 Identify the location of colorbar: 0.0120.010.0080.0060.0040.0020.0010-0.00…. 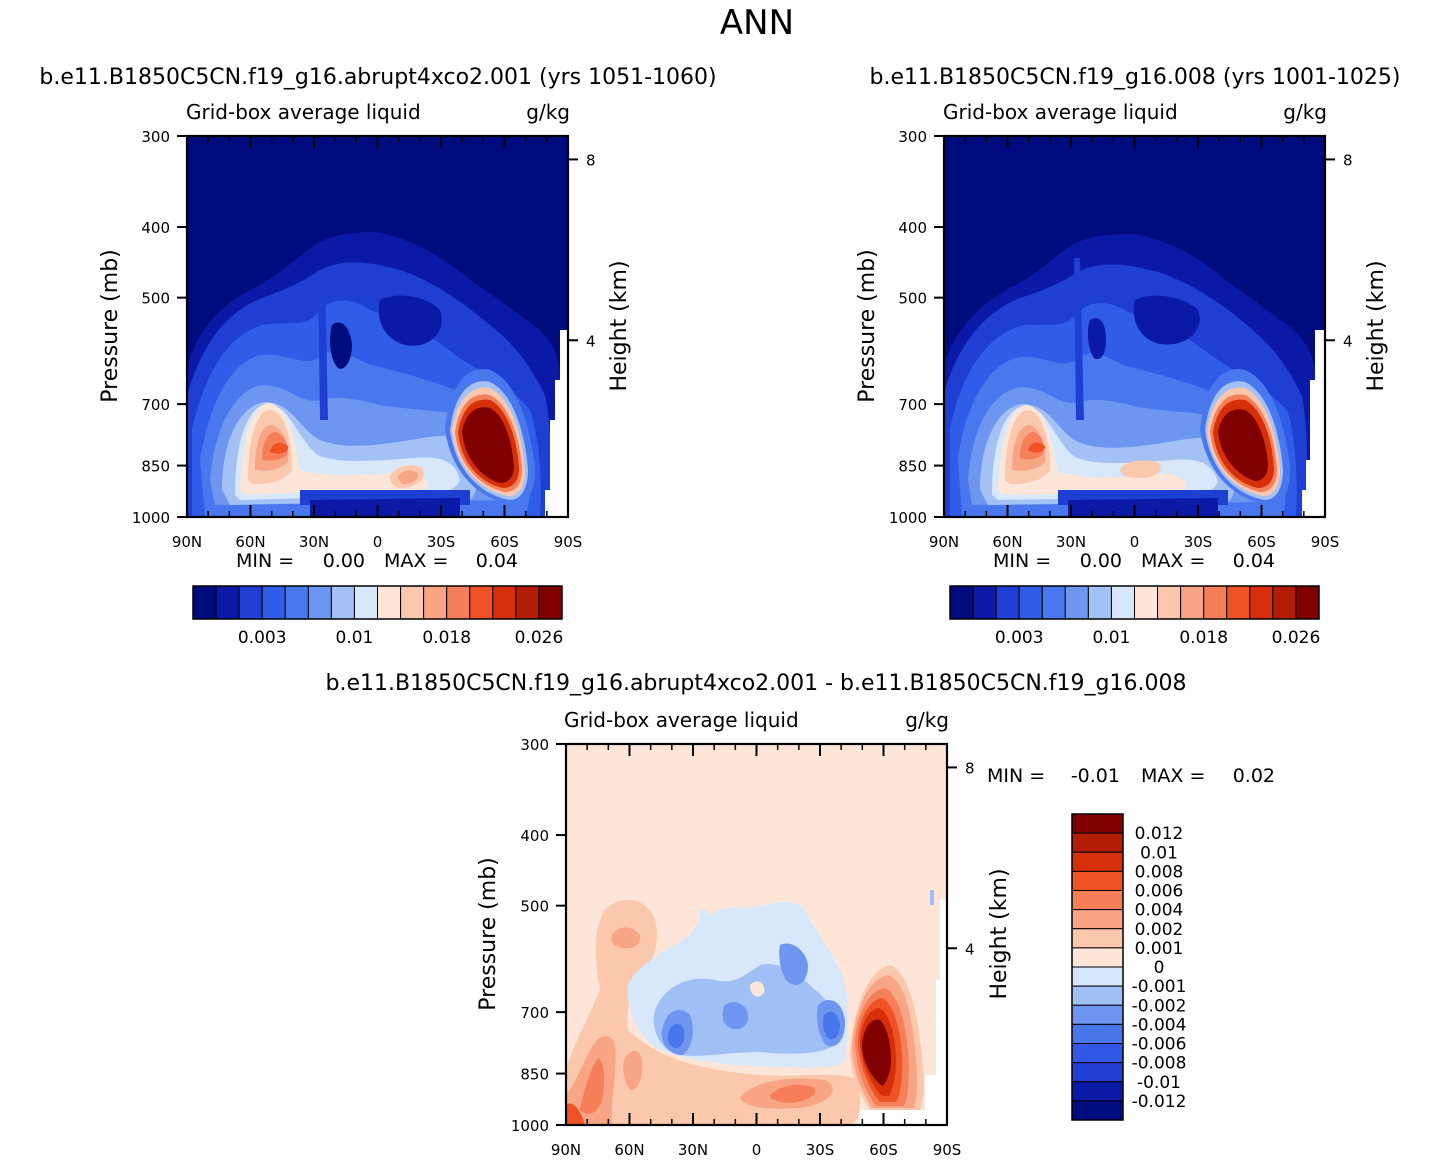
(1129, 967).